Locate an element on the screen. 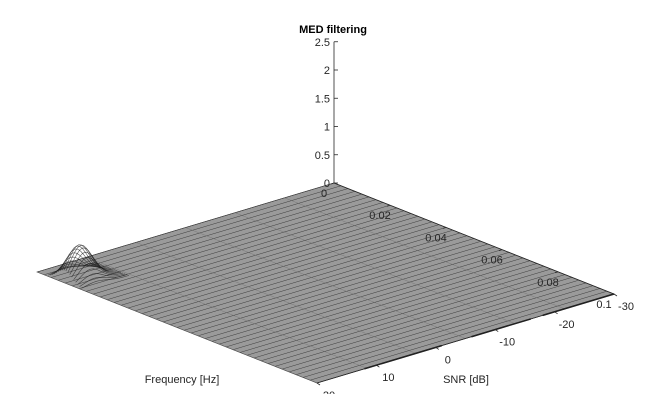  x-tick-label: 0.08 is located at coordinates (547, 283).